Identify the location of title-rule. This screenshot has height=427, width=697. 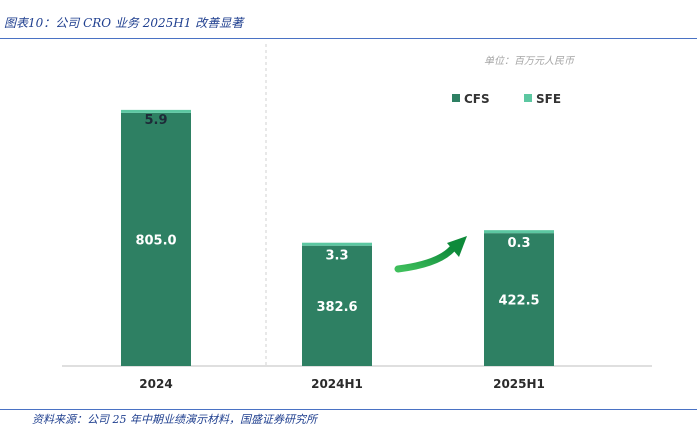
(348, 38).